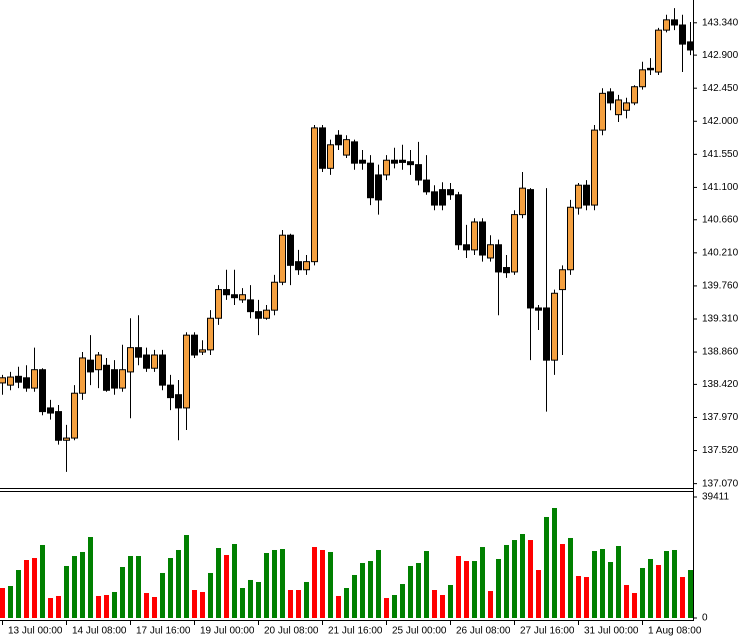 The width and height of the screenshot is (742, 638). I want to click on x-tick-label: 1 Aug 08:00, so click(675, 631).